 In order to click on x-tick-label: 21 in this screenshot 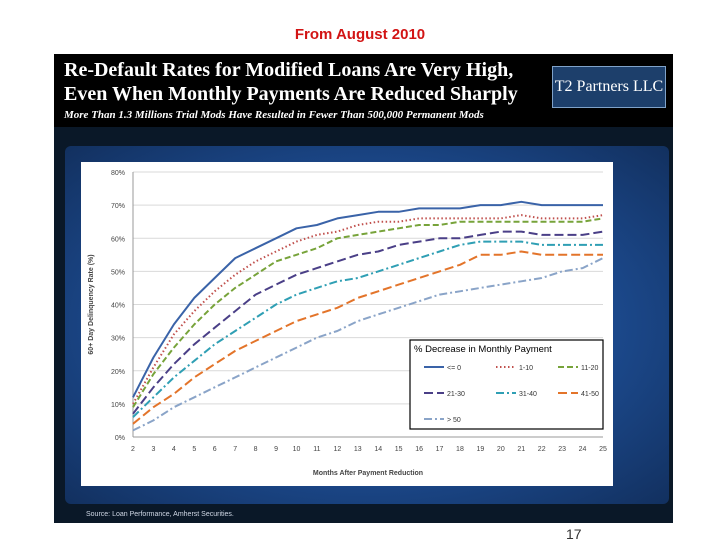, I will do `click(521, 449)`.